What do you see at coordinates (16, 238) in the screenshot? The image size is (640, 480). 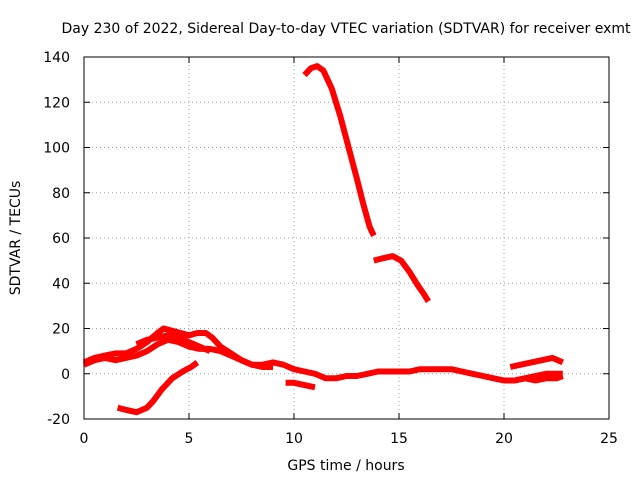 I see `y-axis-label: SDTVAR / TECUs` at bounding box center [16, 238].